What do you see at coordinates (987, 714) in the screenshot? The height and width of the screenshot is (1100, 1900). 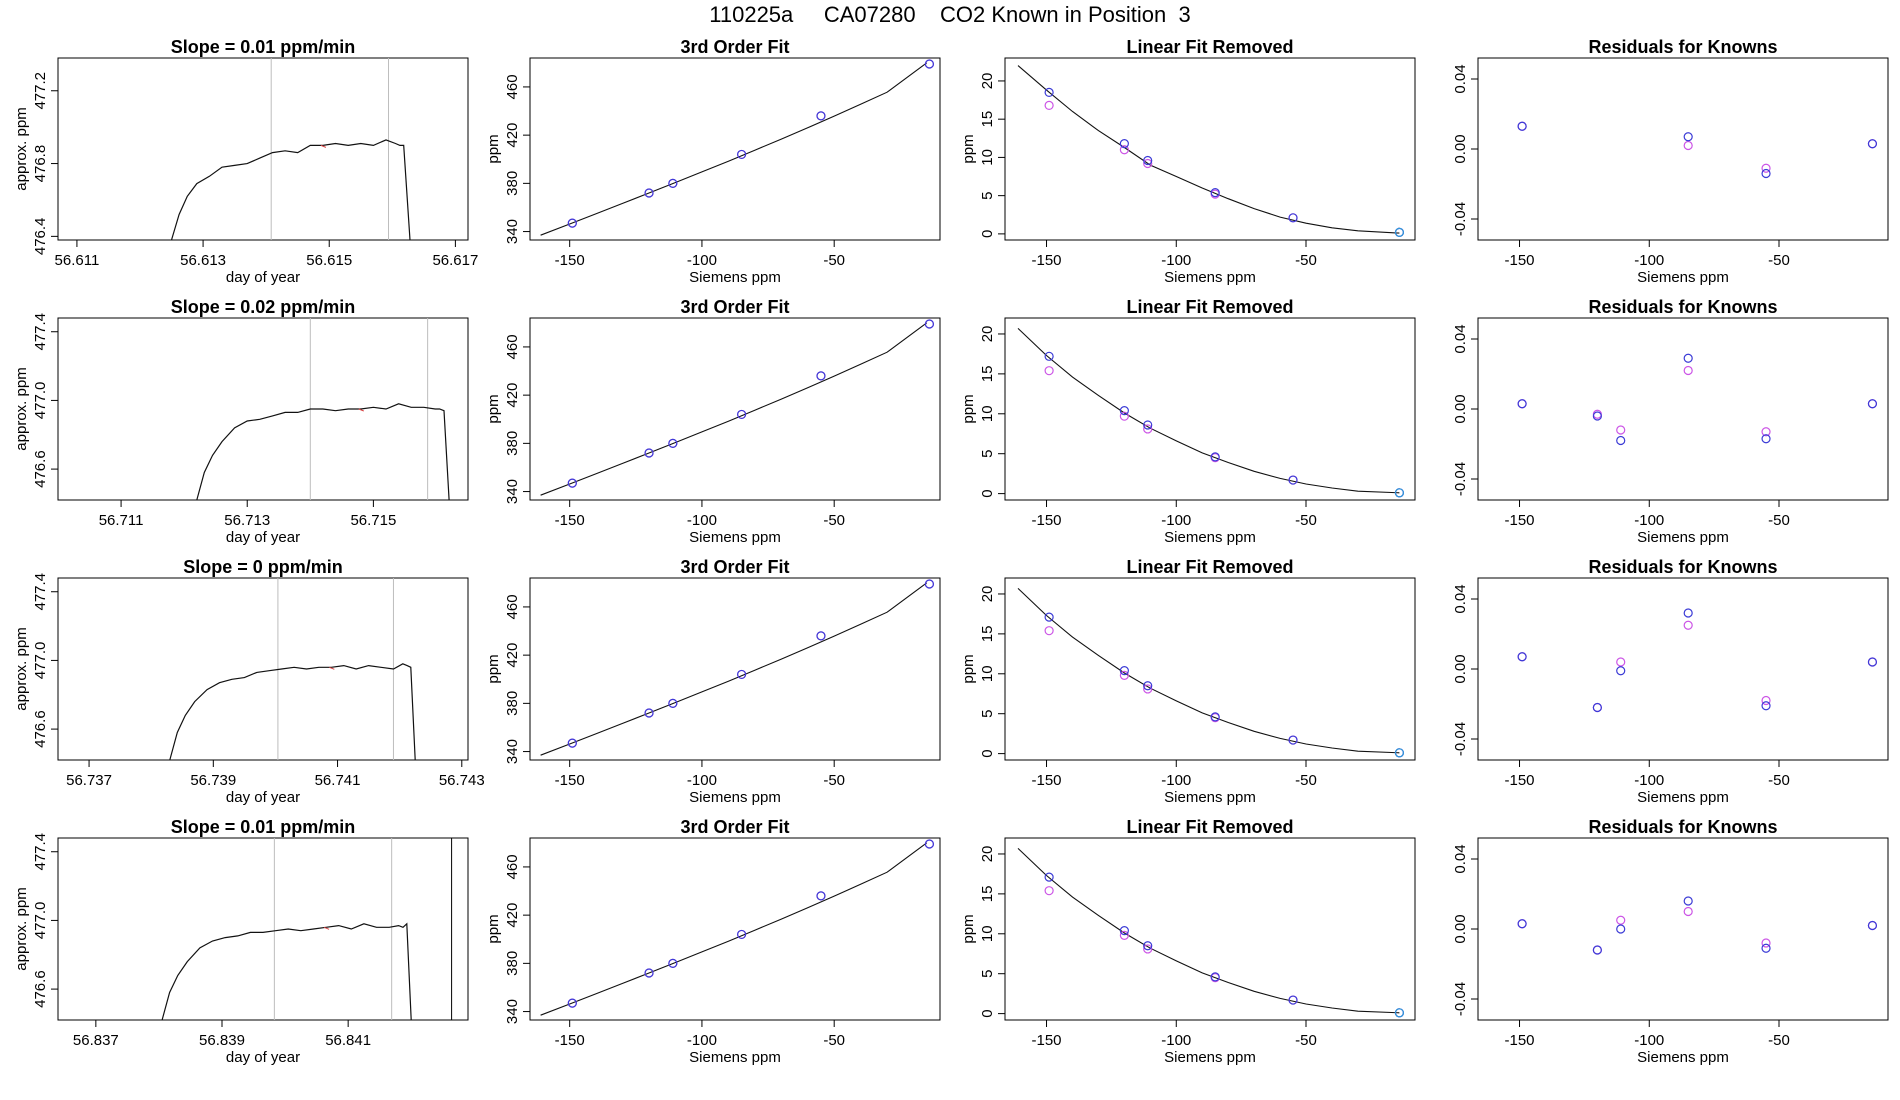 I see `y-tick-label: 5` at bounding box center [987, 714].